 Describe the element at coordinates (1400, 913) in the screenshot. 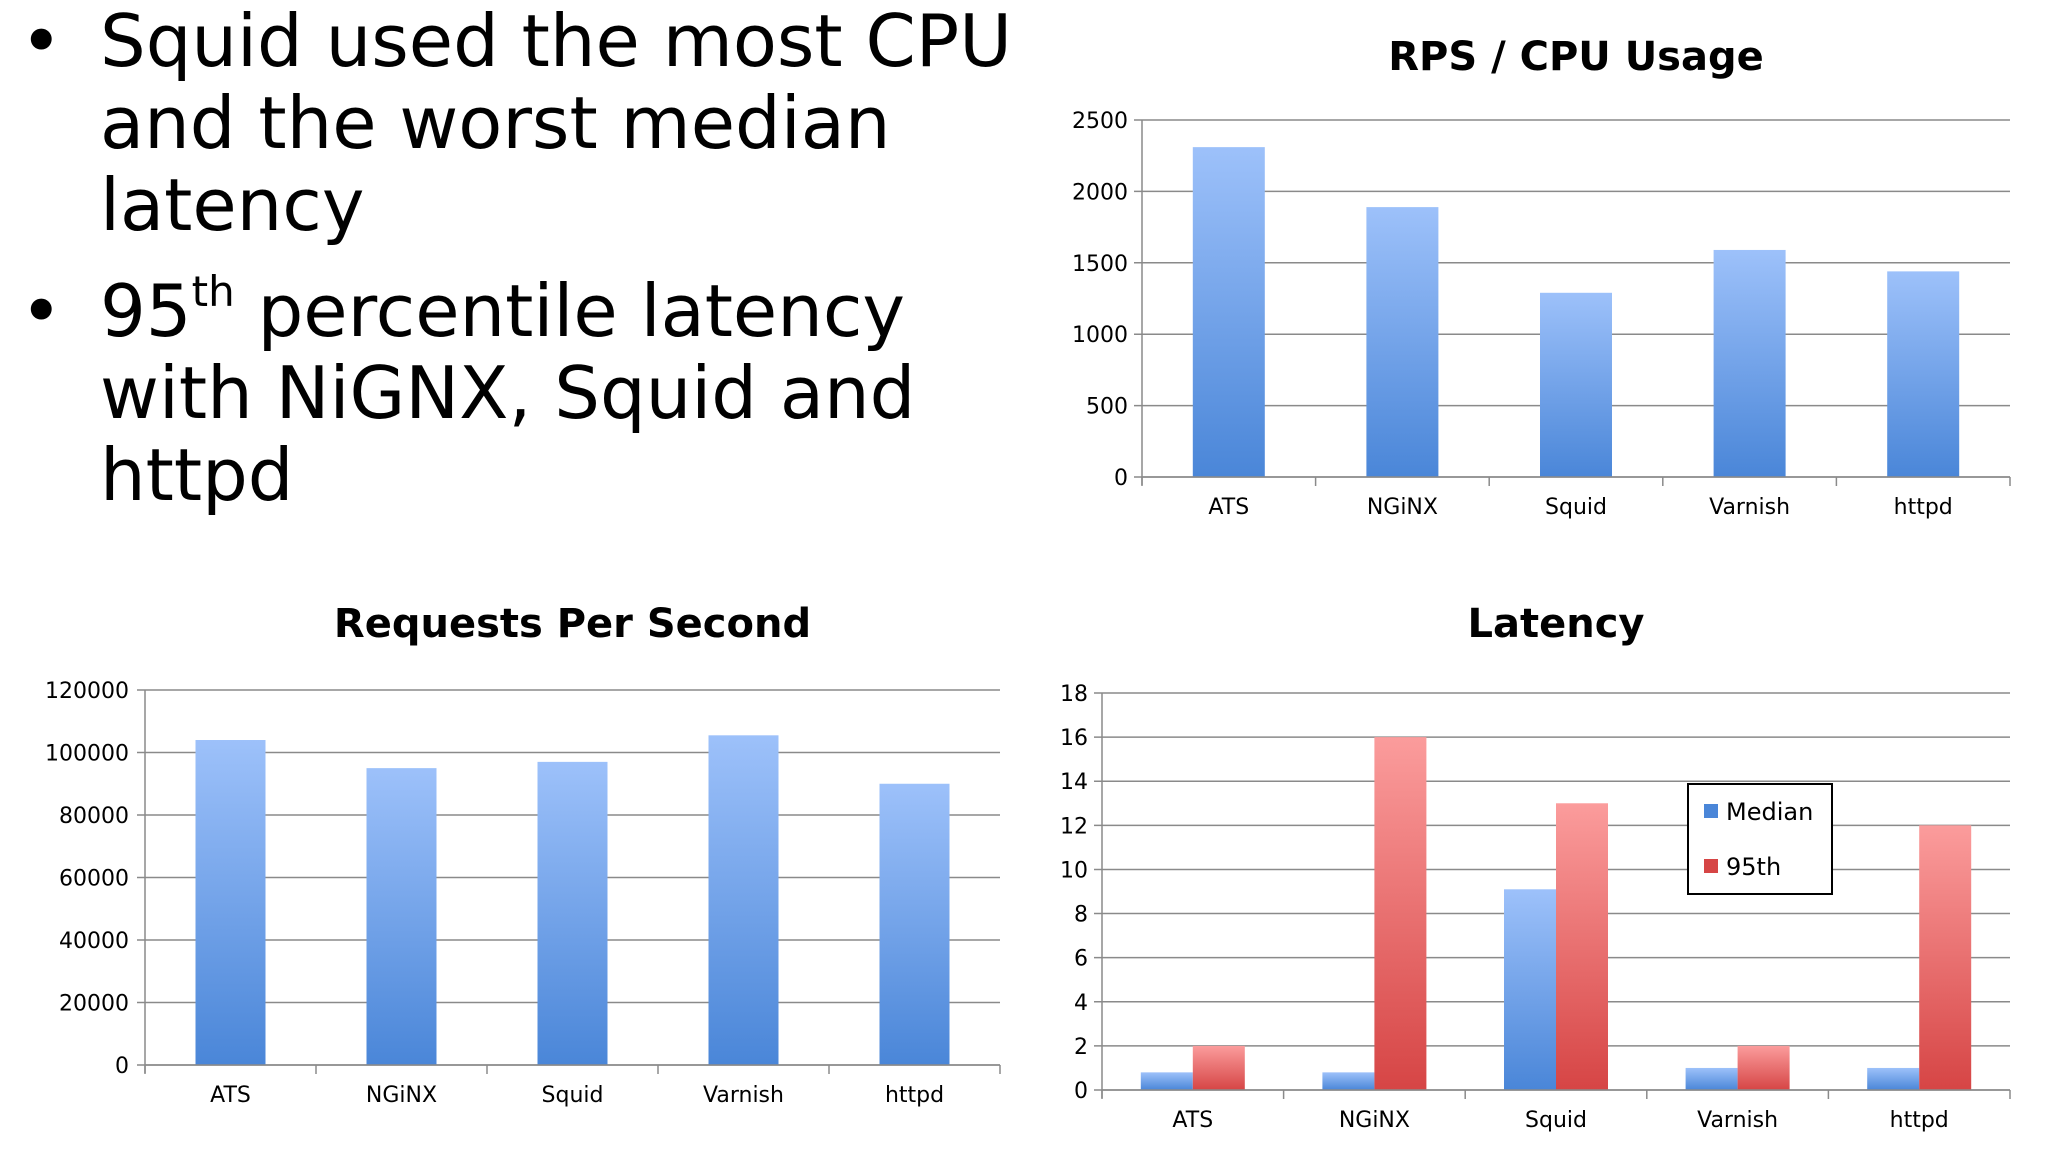

I see `bar-95th-nginx` at that location.